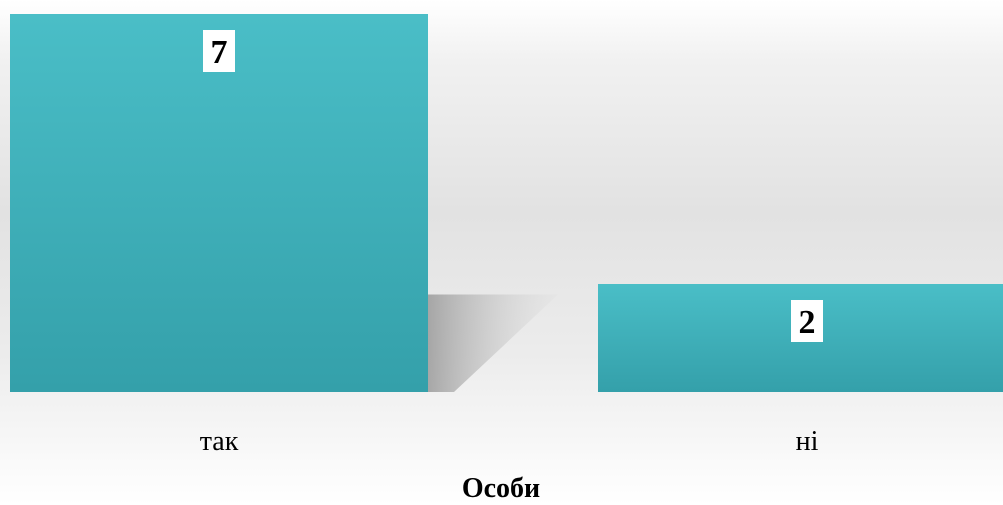 Image resolution: width=1003 pixels, height=505 pixels. I want to click on x-axis-title: Особи, so click(501, 488).